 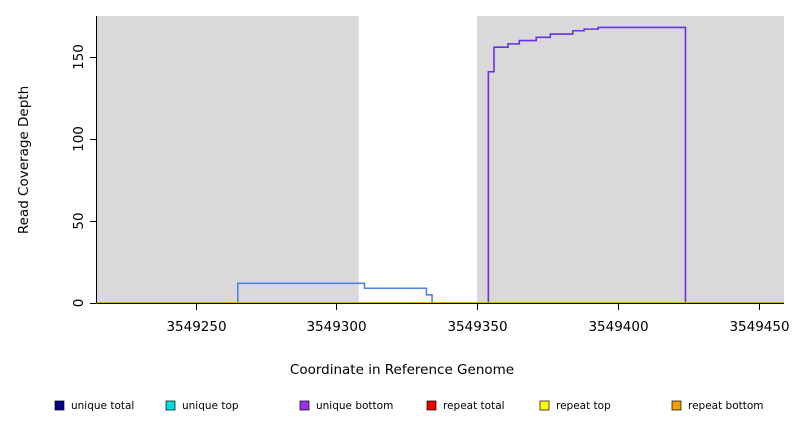 I want to click on legend-label-unique-total: unique total, so click(x=102, y=406).